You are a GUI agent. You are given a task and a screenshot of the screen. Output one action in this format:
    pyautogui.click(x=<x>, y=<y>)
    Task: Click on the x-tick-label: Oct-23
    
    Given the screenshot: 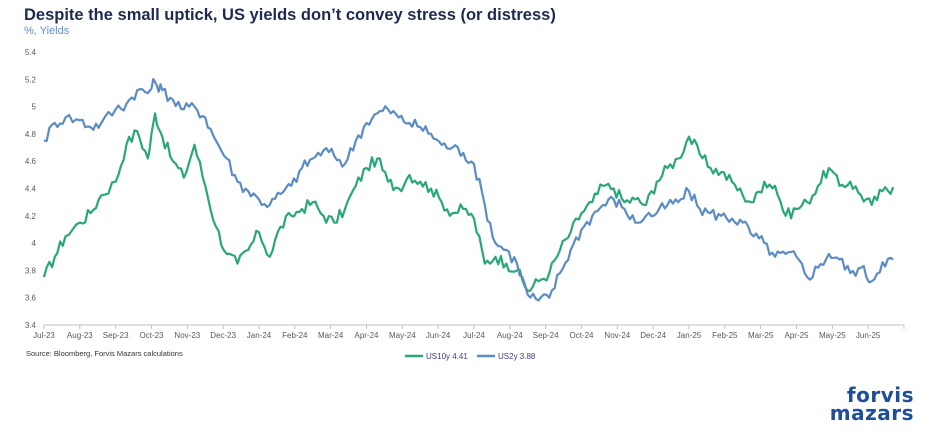 What is the action you would take?
    pyautogui.click(x=151, y=335)
    